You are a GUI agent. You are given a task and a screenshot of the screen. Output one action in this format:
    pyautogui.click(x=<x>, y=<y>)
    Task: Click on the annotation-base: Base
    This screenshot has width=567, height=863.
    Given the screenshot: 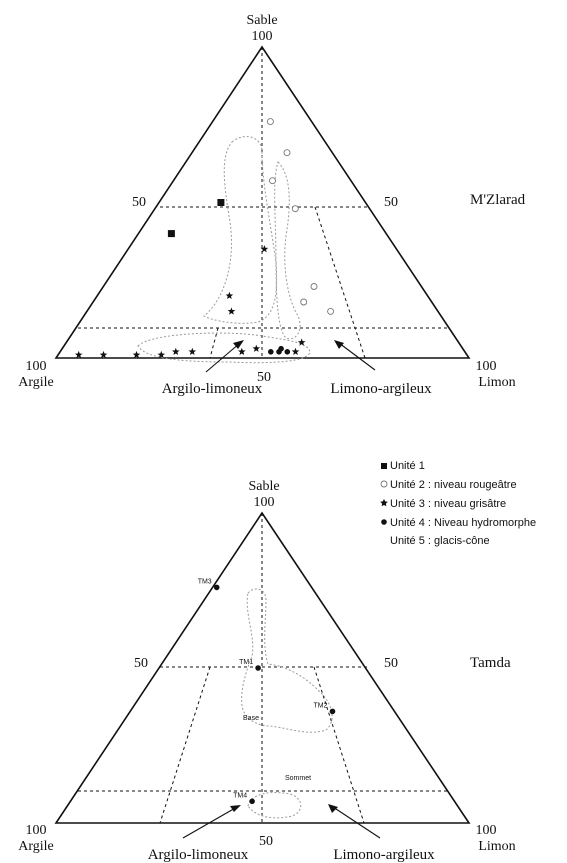 What is the action you would take?
    pyautogui.click(x=251, y=718)
    